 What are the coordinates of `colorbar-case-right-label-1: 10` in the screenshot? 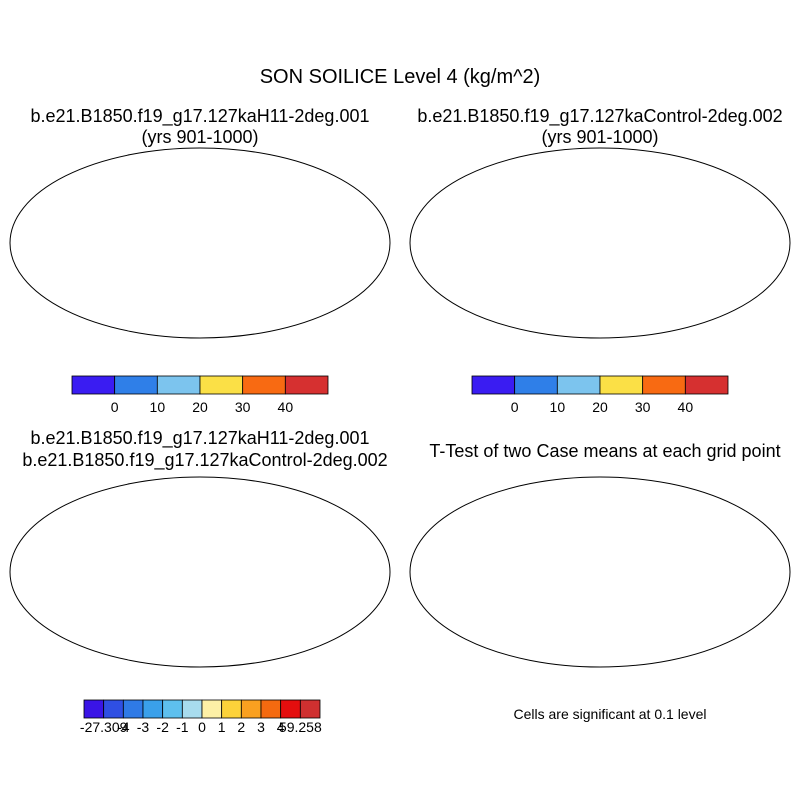 It's located at (557, 407).